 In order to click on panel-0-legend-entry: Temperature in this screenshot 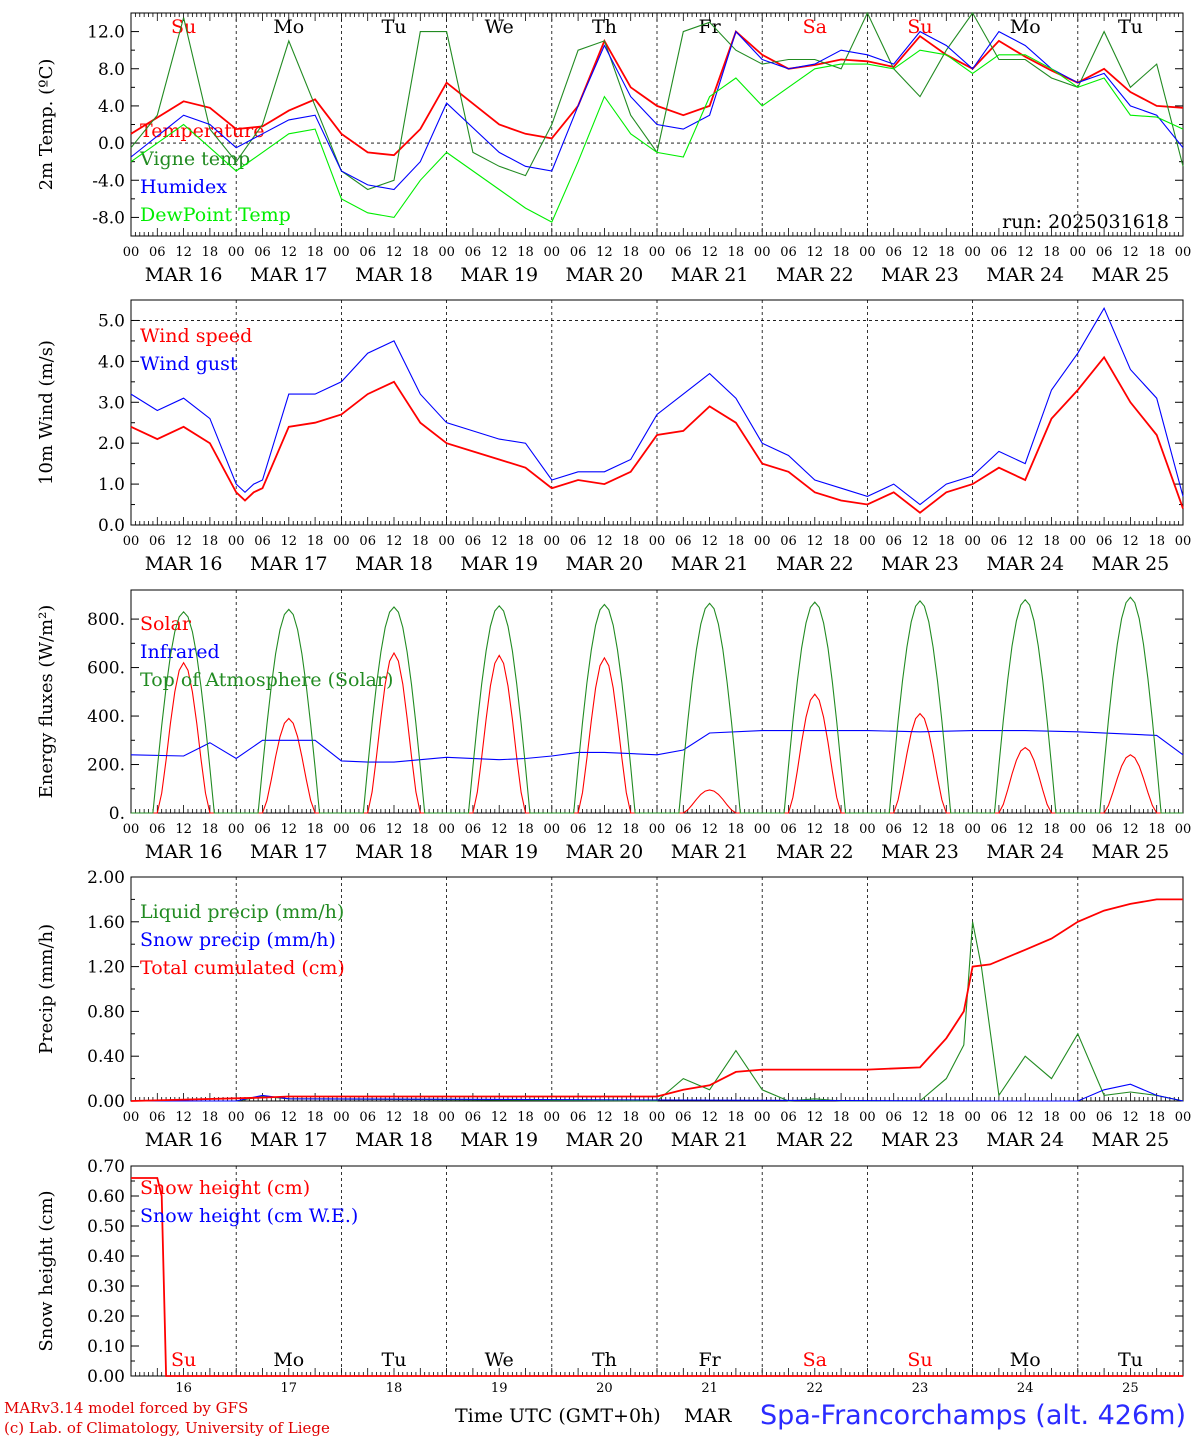, I will do `click(202, 131)`.